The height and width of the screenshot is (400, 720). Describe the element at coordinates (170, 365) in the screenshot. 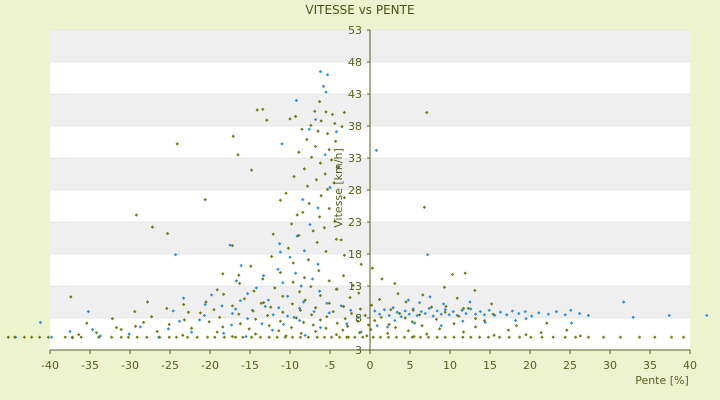

I see `x-tick-label: -25` at that location.